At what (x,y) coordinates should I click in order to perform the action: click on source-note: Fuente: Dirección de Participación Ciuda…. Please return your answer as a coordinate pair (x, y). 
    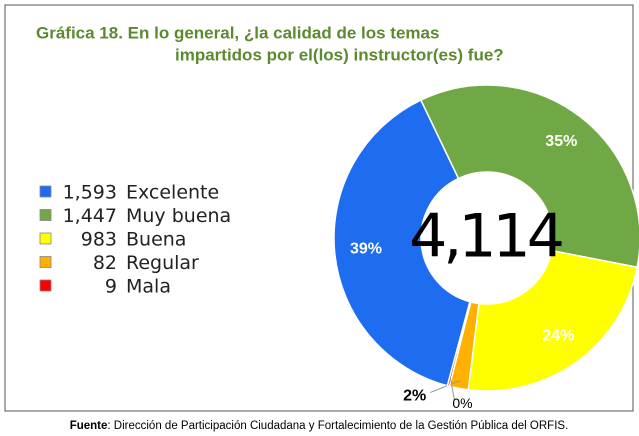
    Looking at the image, I should click on (319, 426).